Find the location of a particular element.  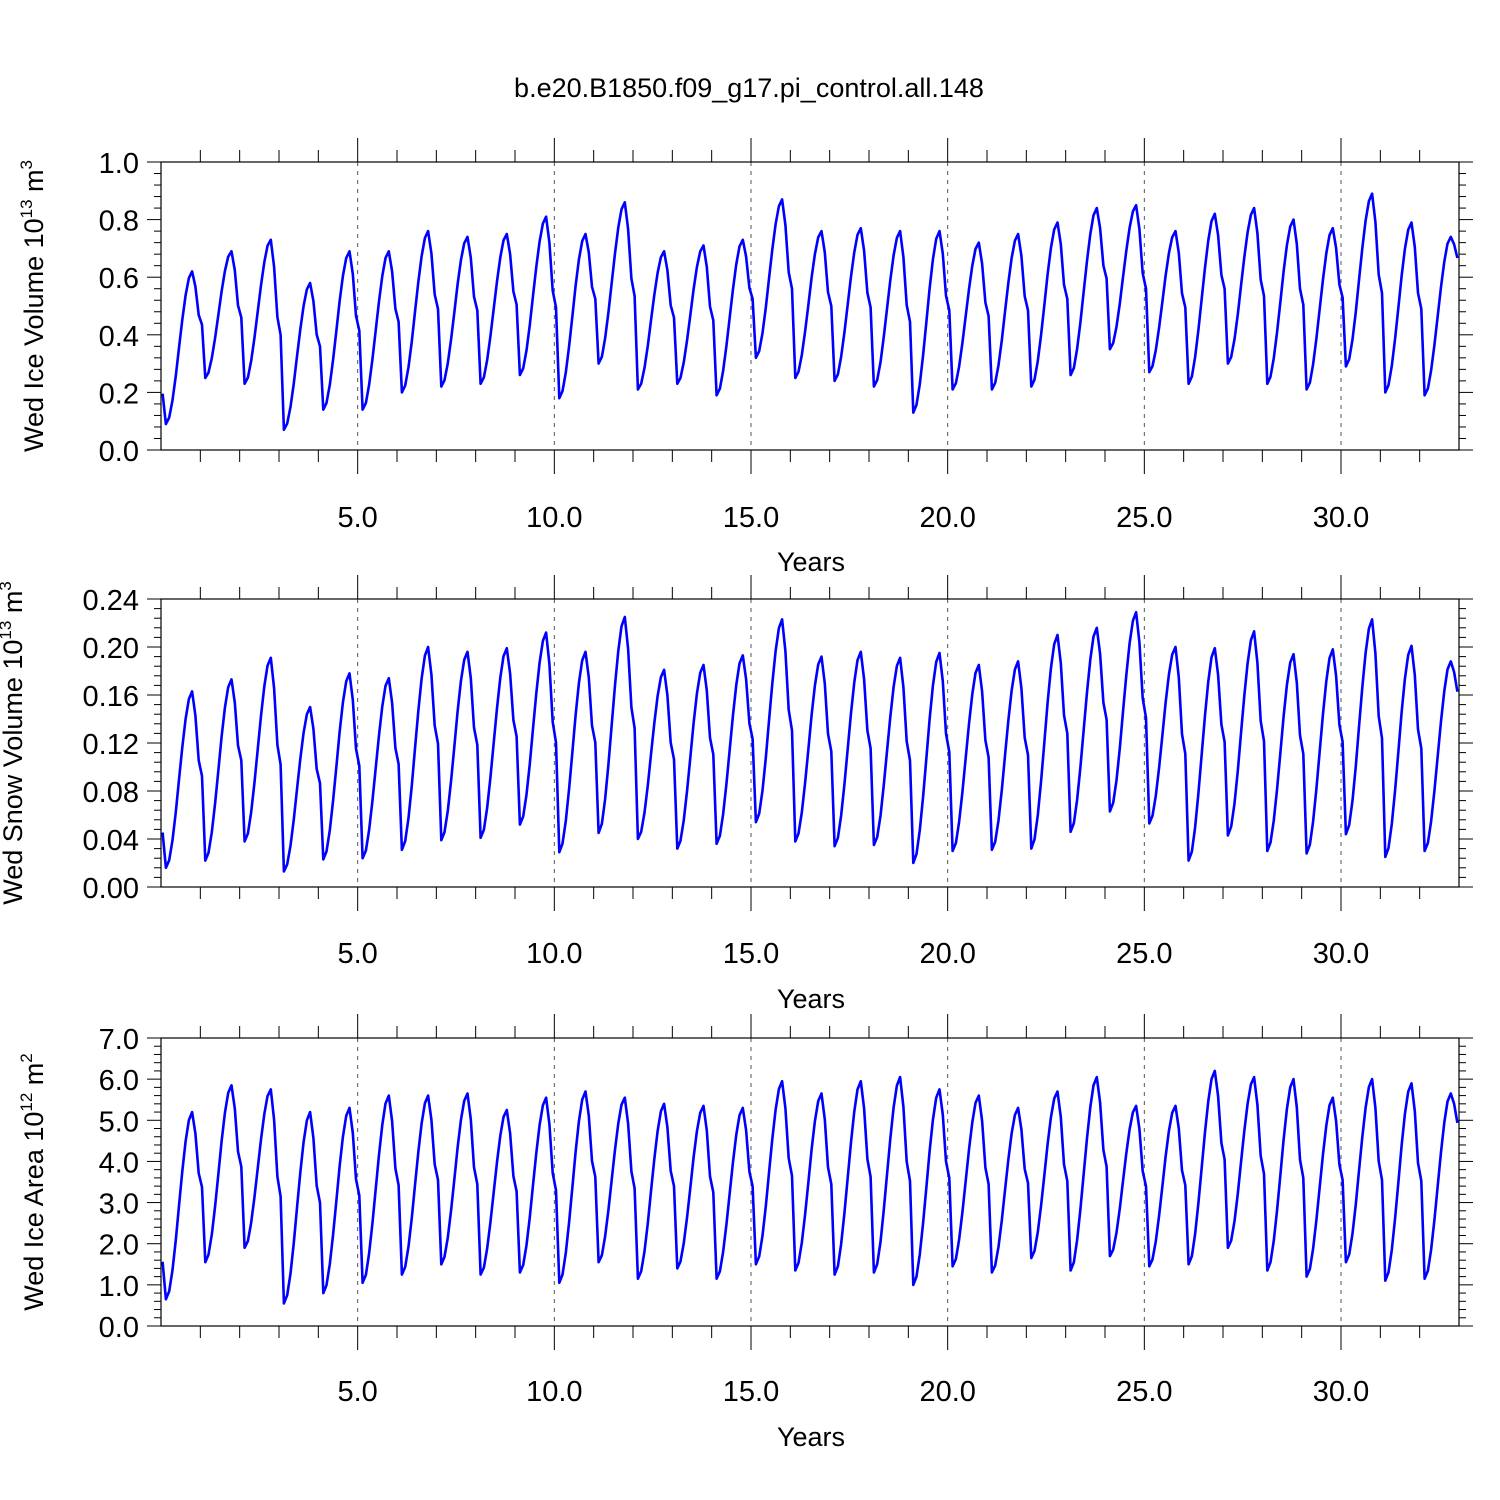

y-tick-label: 0.24 is located at coordinates (111, 601).